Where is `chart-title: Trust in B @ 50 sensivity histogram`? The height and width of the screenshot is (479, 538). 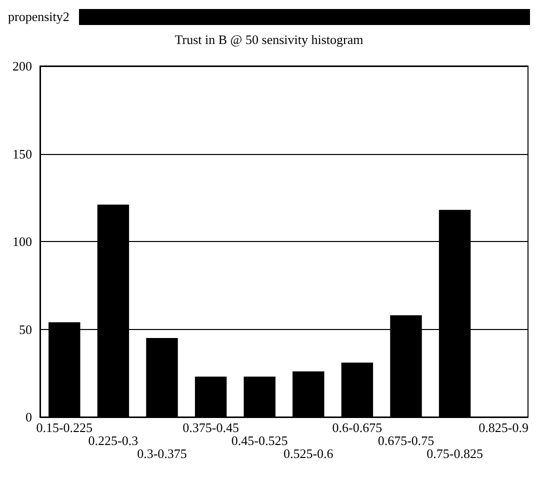
chart-title: Trust in B @ 50 sensivity histogram is located at coordinates (269, 39).